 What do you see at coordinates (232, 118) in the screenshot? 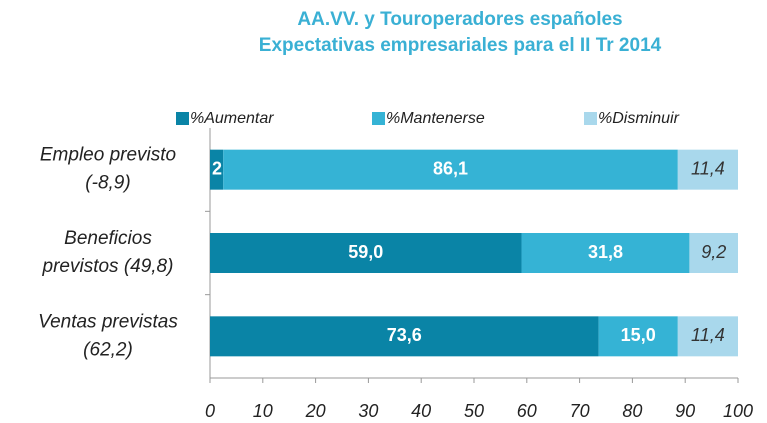
I see `legend-label: %Aumentar` at bounding box center [232, 118].